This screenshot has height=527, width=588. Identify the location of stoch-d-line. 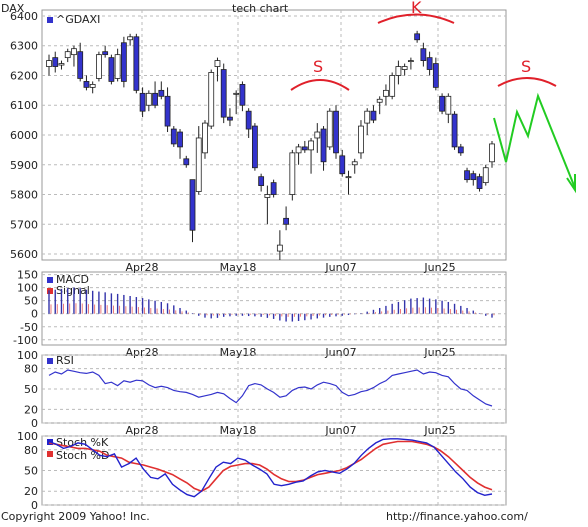
(270, 466).